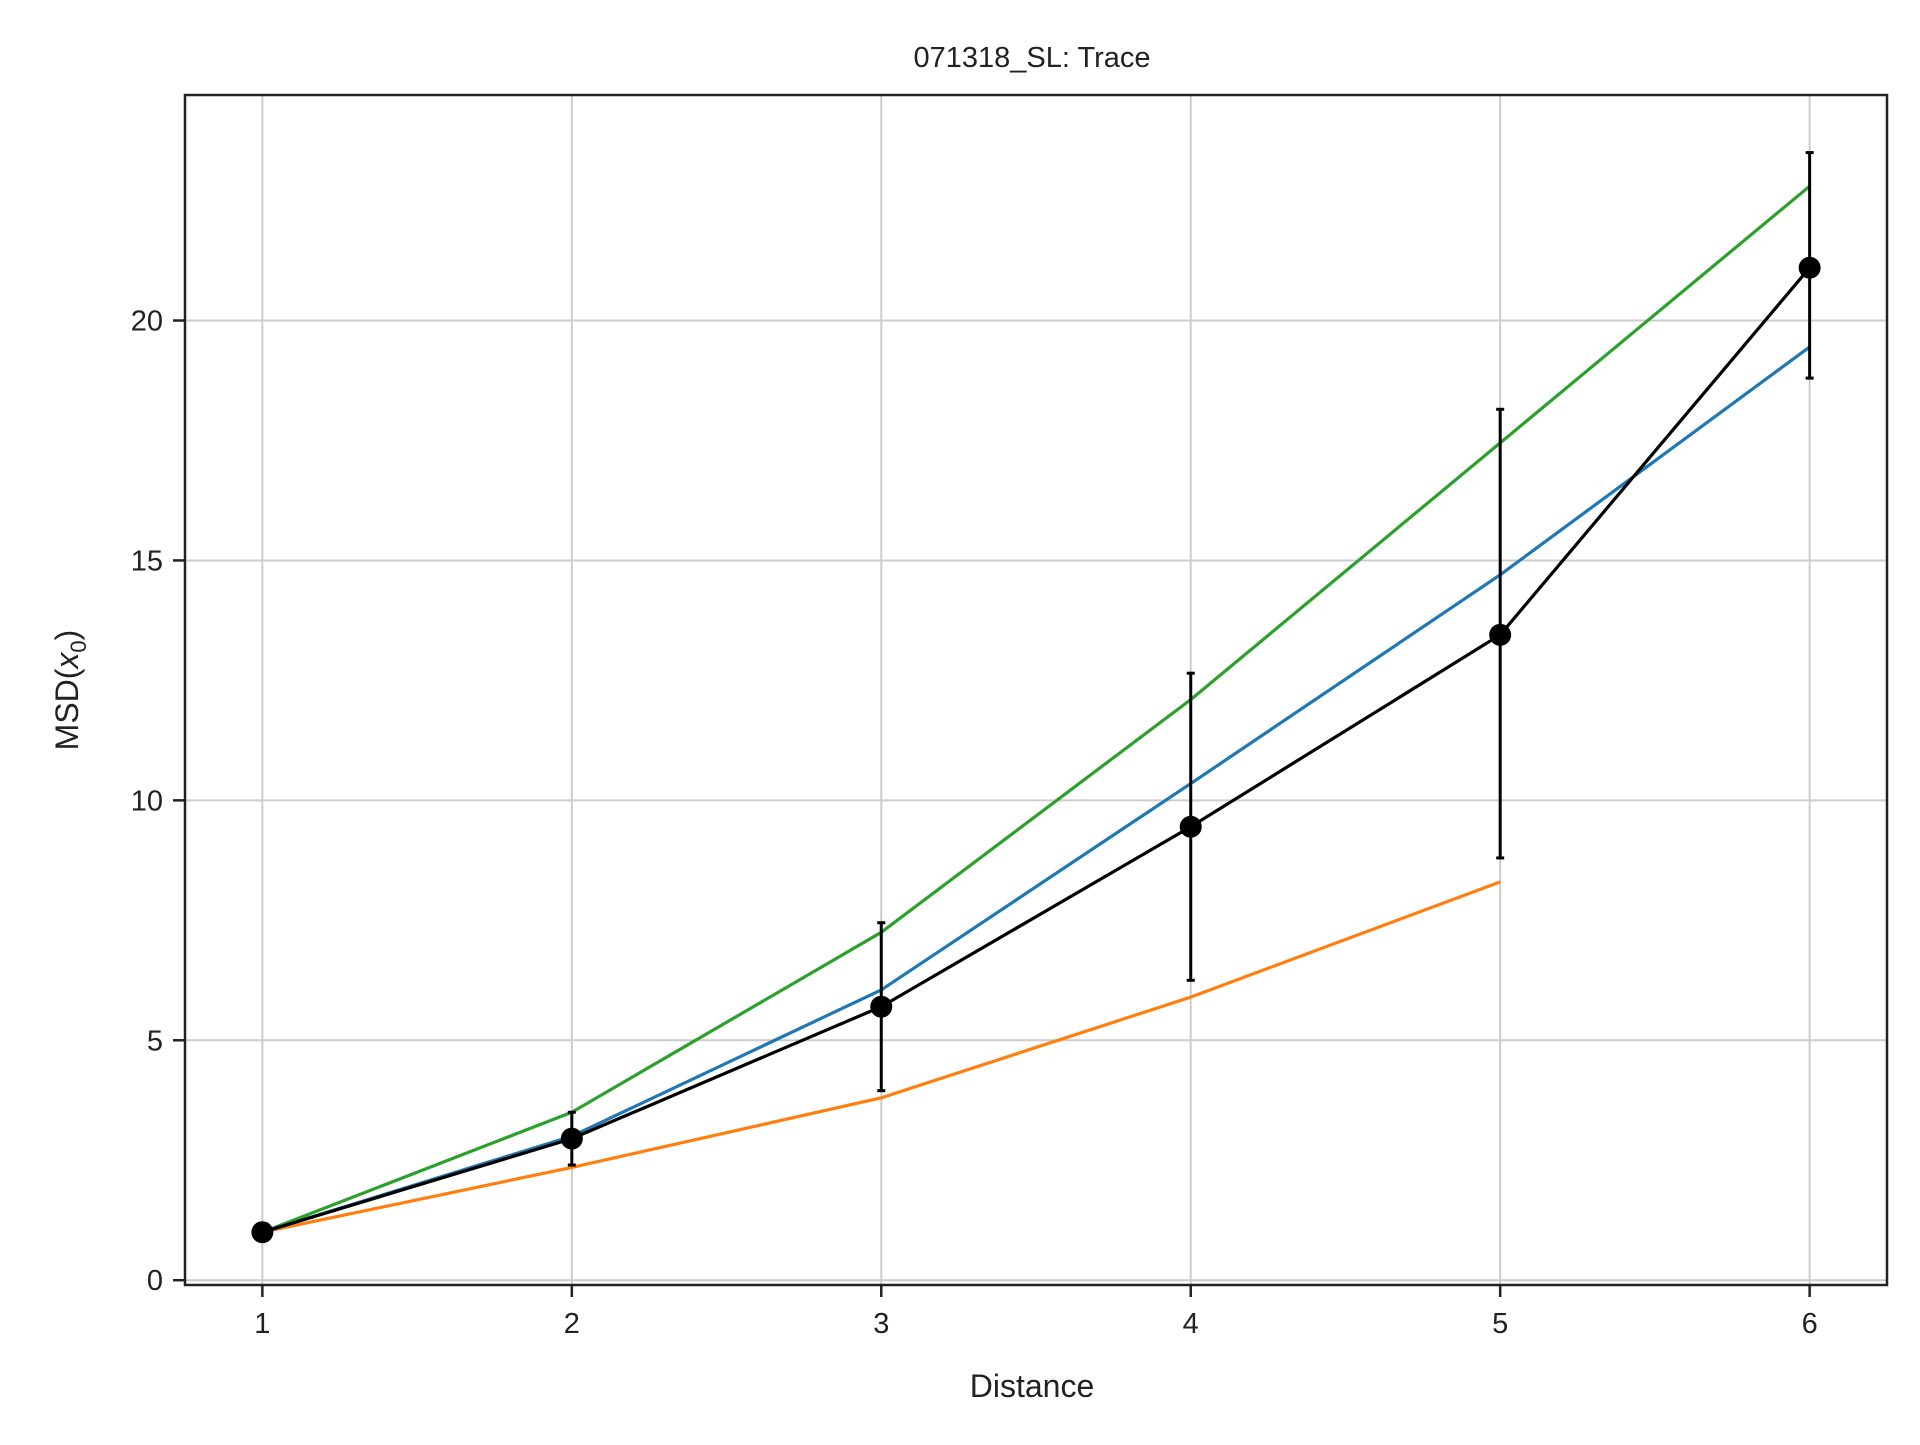 Image resolution: width=1920 pixels, height=1445 pixels. I want to click on x-tick-label: 3, so click(881, 1324).